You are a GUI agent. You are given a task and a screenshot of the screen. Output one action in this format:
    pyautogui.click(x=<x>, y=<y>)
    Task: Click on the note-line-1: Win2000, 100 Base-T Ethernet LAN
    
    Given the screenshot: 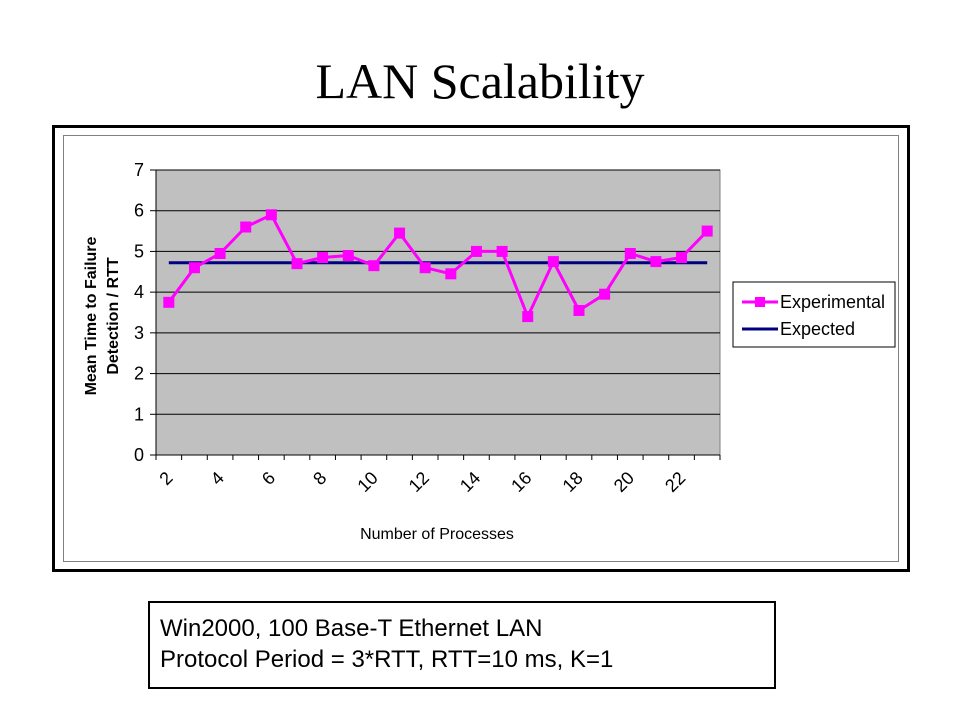 What is the action you would take?
    pyautogui.click(x=351, y=628)
    